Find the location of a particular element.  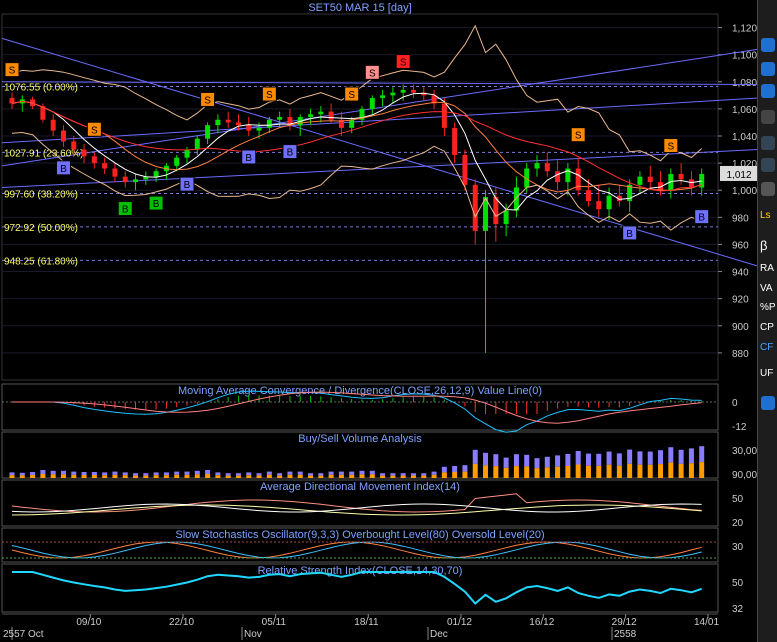

sidebar-uf: UF is located at coordinates (767, 373).